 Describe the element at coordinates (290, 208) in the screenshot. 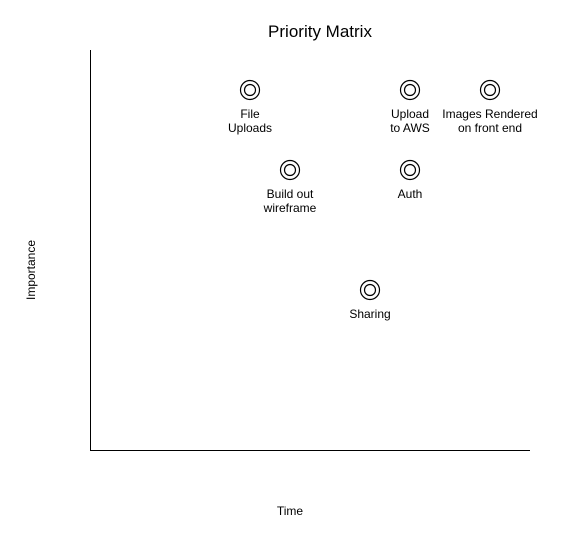

I see `item-label: wireframe` at that location.